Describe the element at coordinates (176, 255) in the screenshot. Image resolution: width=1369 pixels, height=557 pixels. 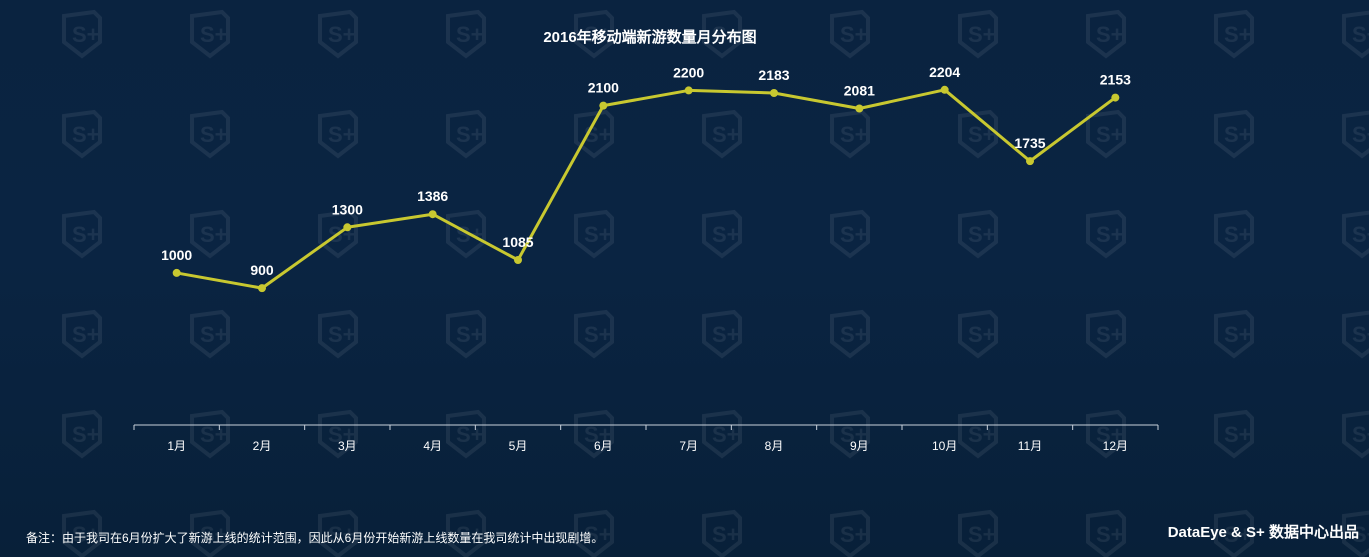
I see `data-label: 1000` at that location.